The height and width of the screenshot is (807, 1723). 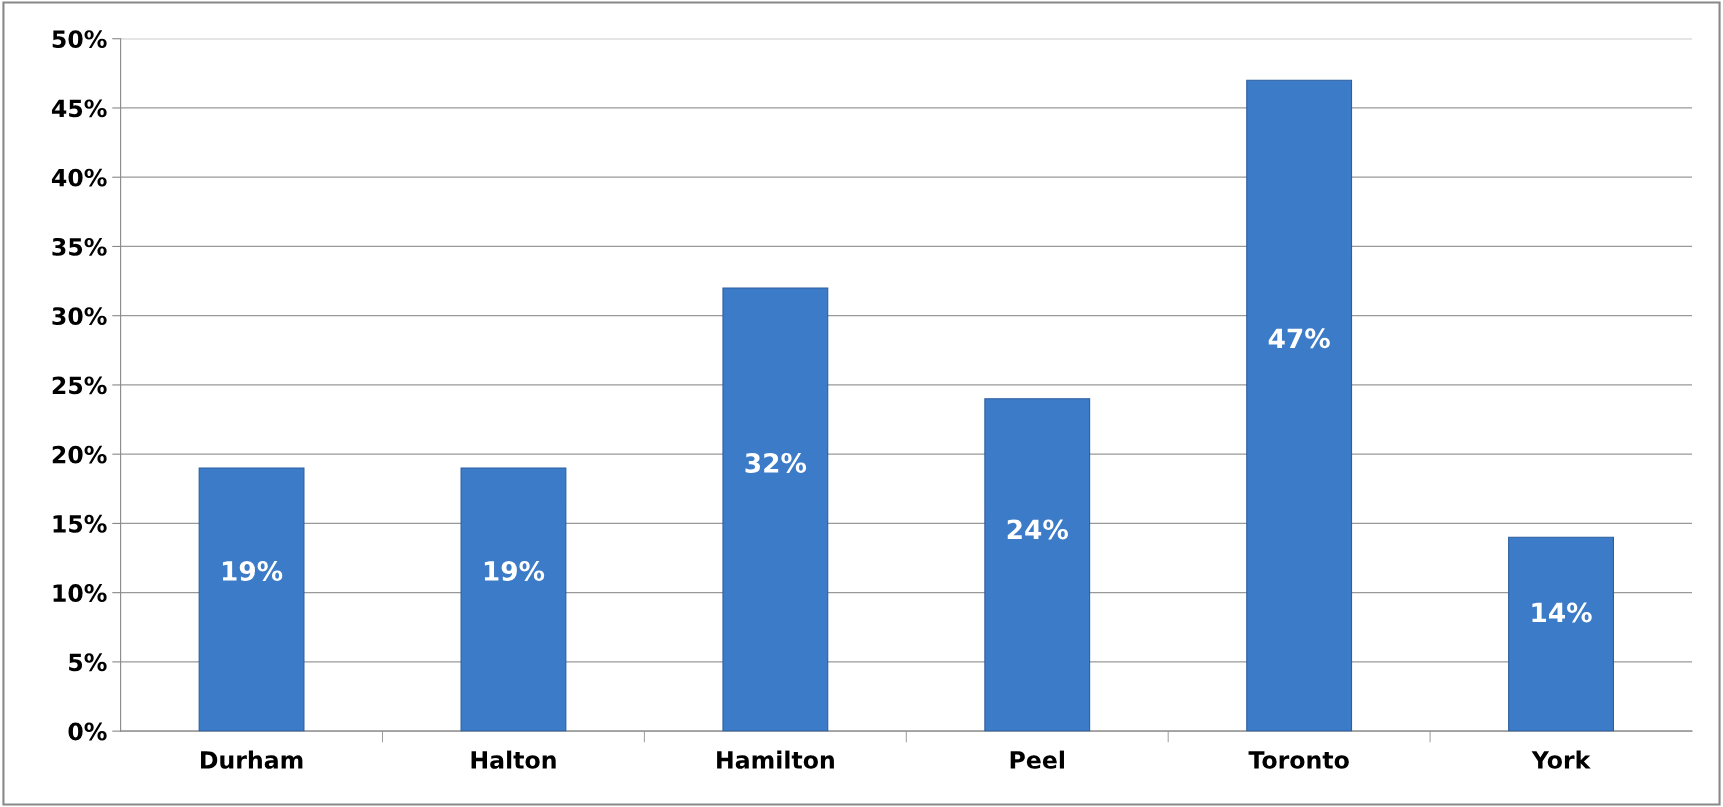 What do you see at coordinates (79, 246) in the screenshot?
I see `y-tick-label: 35%` at bounding box center [79, 246].